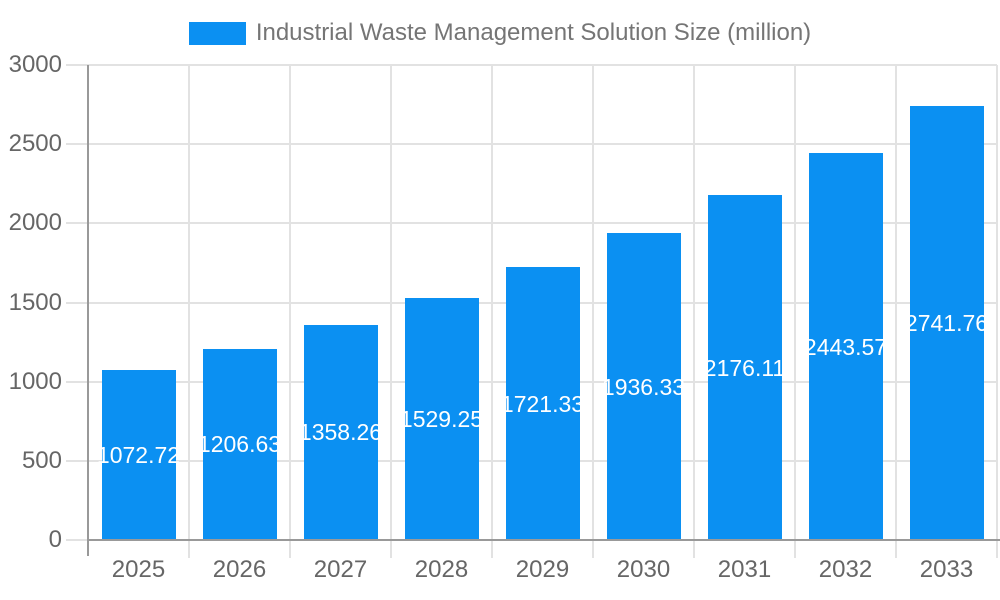 The width and height of the screenshot is (1000, 600). Describe the element at coordinates (138, 569) in the screenshot. I see `x-tick-label: 2025` at that location.